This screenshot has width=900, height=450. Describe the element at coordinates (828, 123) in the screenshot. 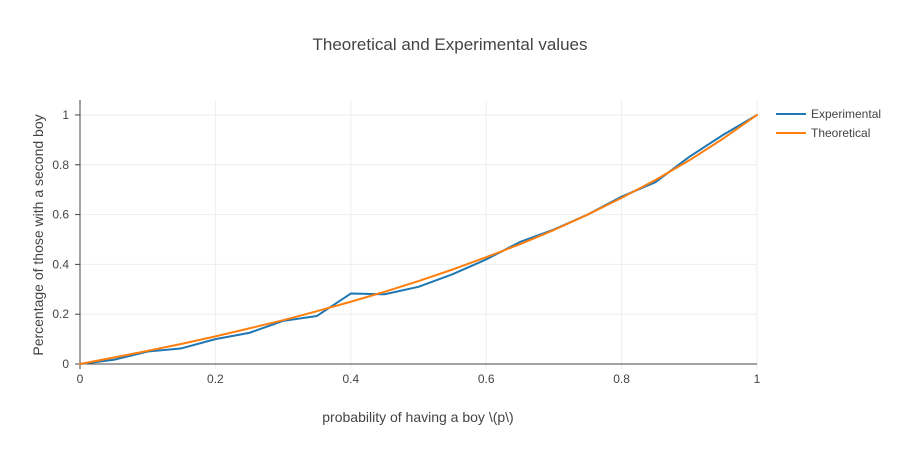

I see `legend: Experimental Theoretical` at that location.